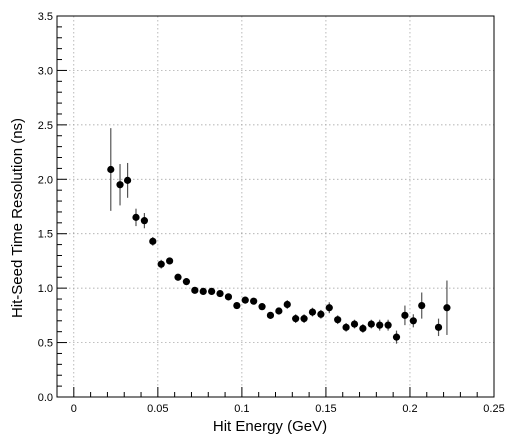 The image size is (508, 441). I want to click on y-tick-label: 1.0, so click(45, 289).